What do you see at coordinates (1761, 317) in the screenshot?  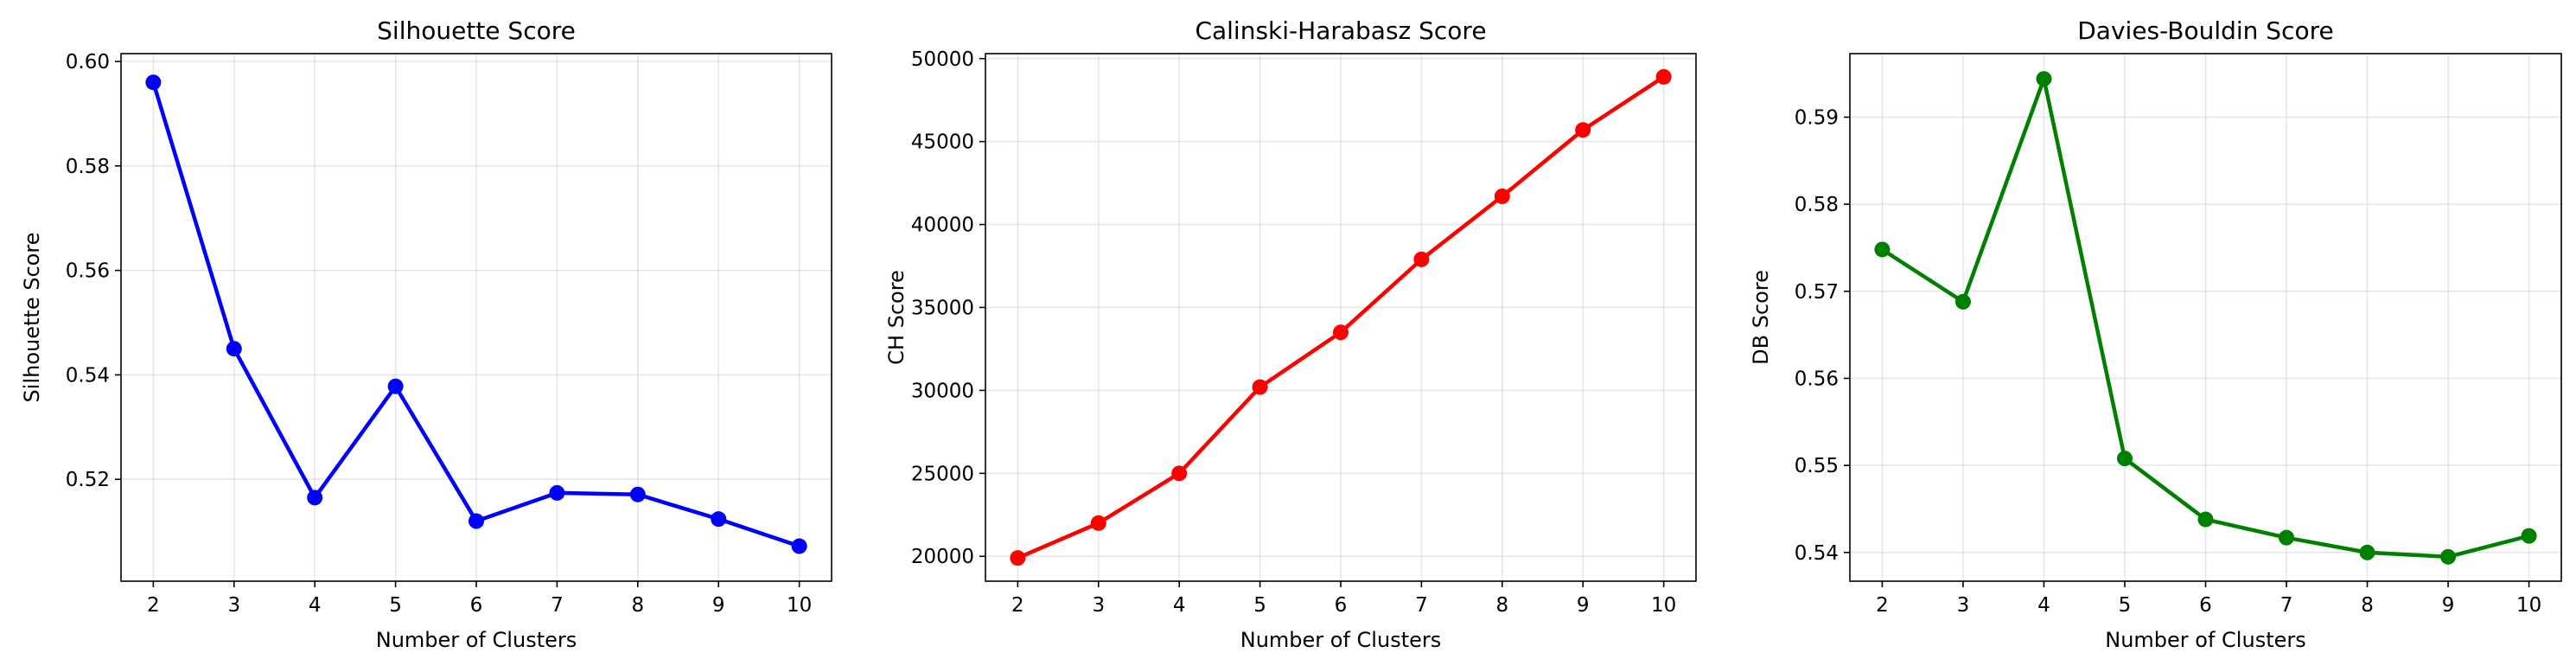 I see `y-axis-label: DB Score` at bounding box center [1761, 317].